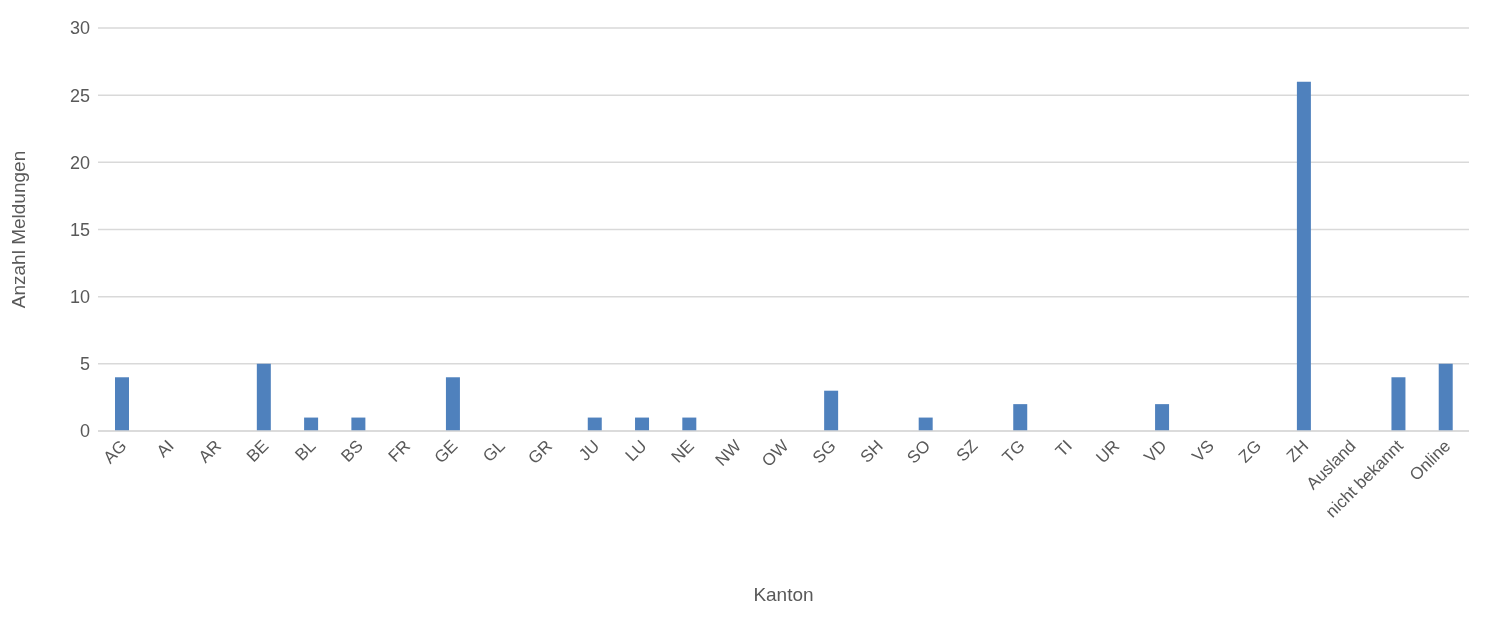  I want to click on x-tick-label: NE, so click(682, 451).